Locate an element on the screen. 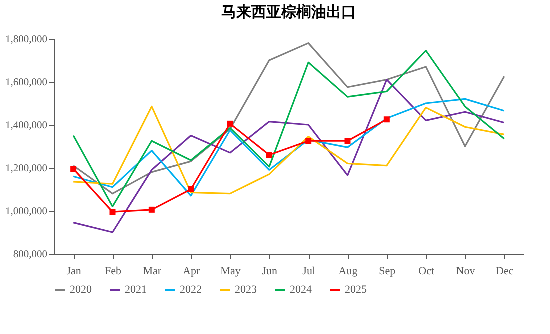 The width and height of the screenshot is (550, 334). legend-label: 2021 is located at coordinates (136, 290).